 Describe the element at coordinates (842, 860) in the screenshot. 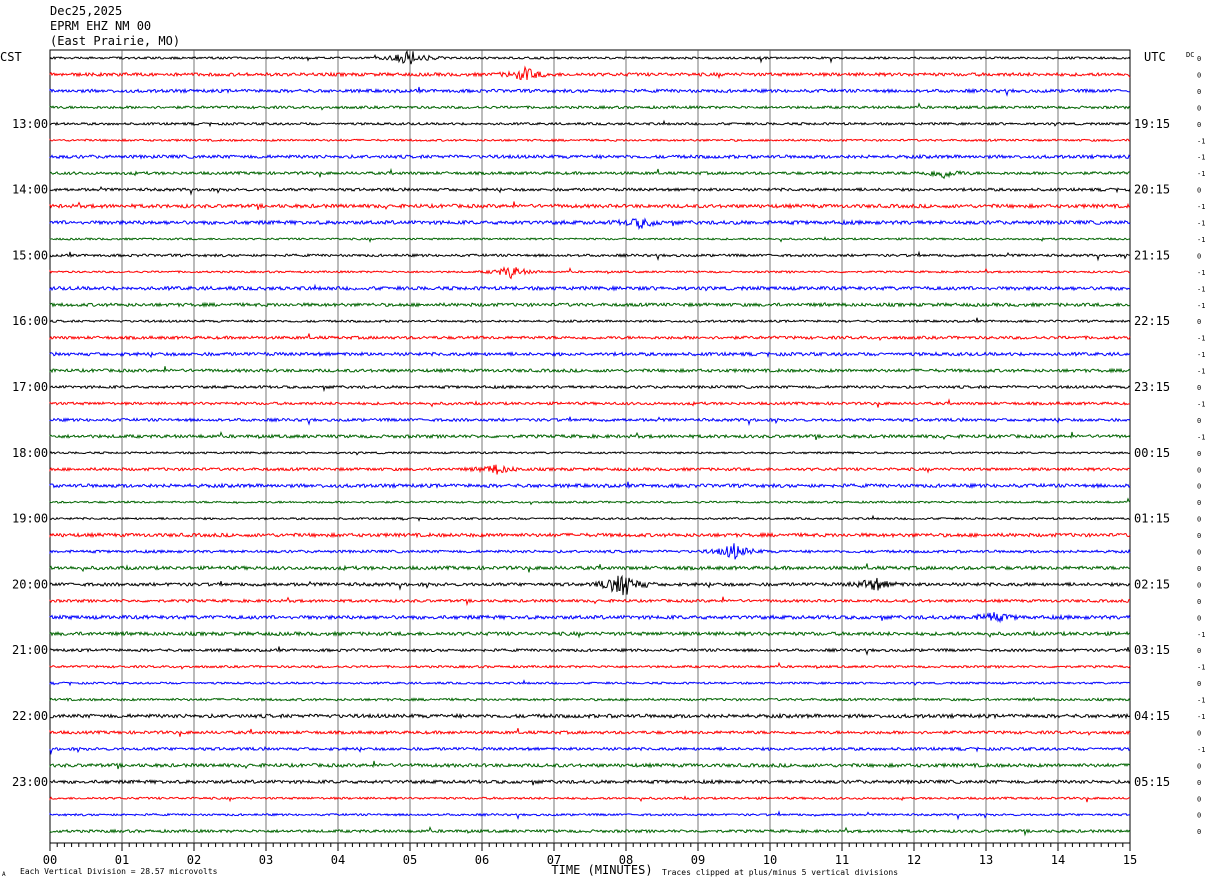

I see `x-tick-label: 11` at that location.